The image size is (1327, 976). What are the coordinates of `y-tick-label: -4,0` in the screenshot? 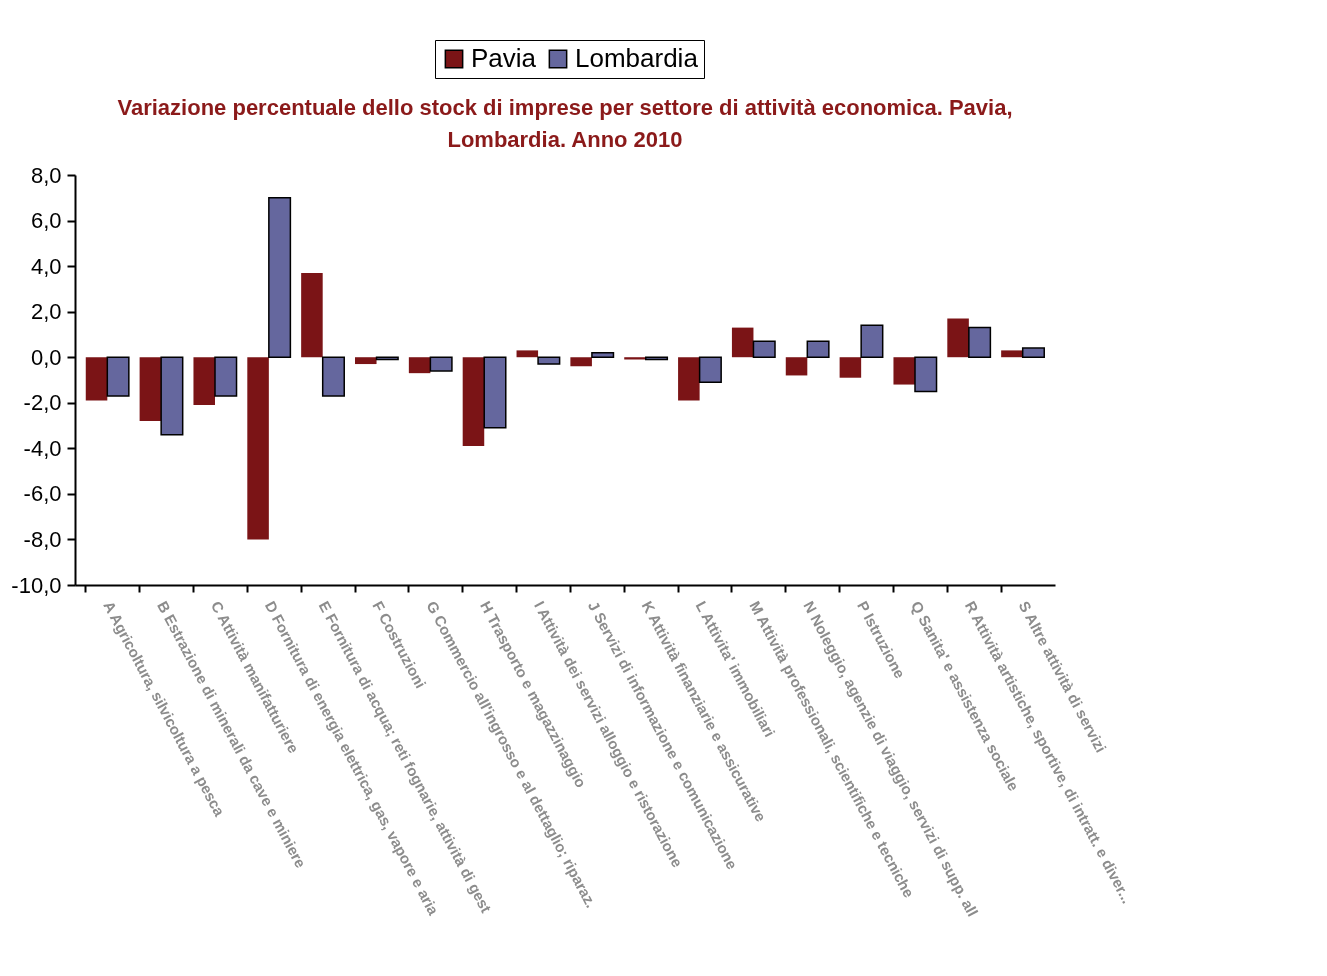 It's located at (42, 448).